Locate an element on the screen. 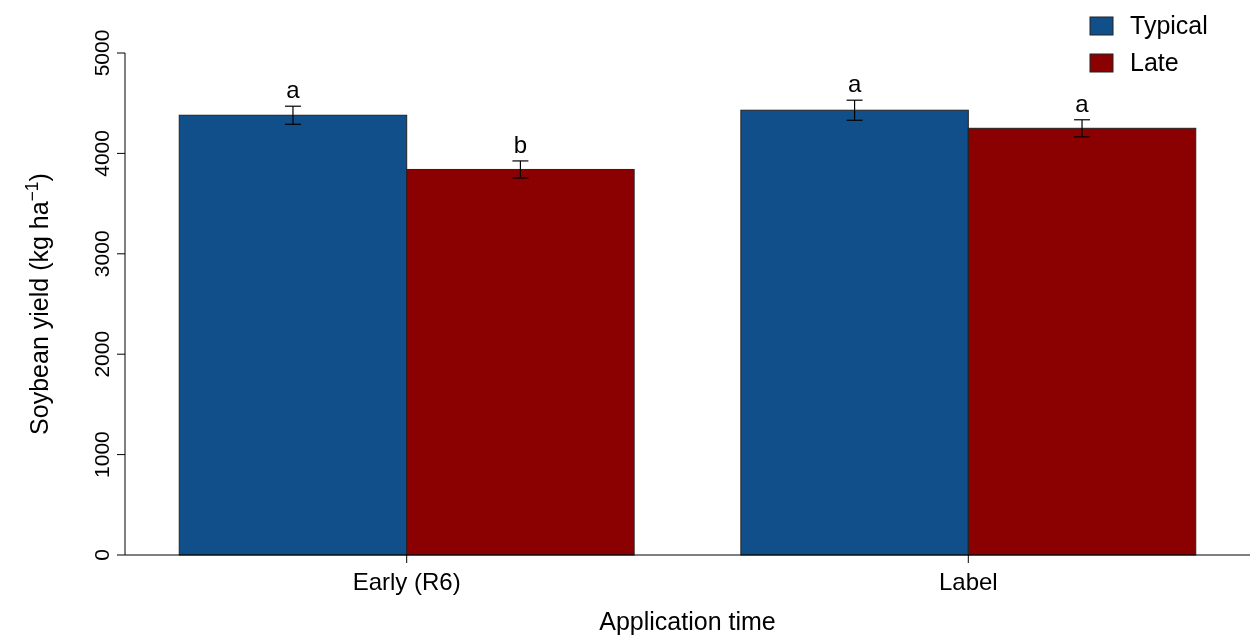  annotation: b is located at coordinates (520, 144).